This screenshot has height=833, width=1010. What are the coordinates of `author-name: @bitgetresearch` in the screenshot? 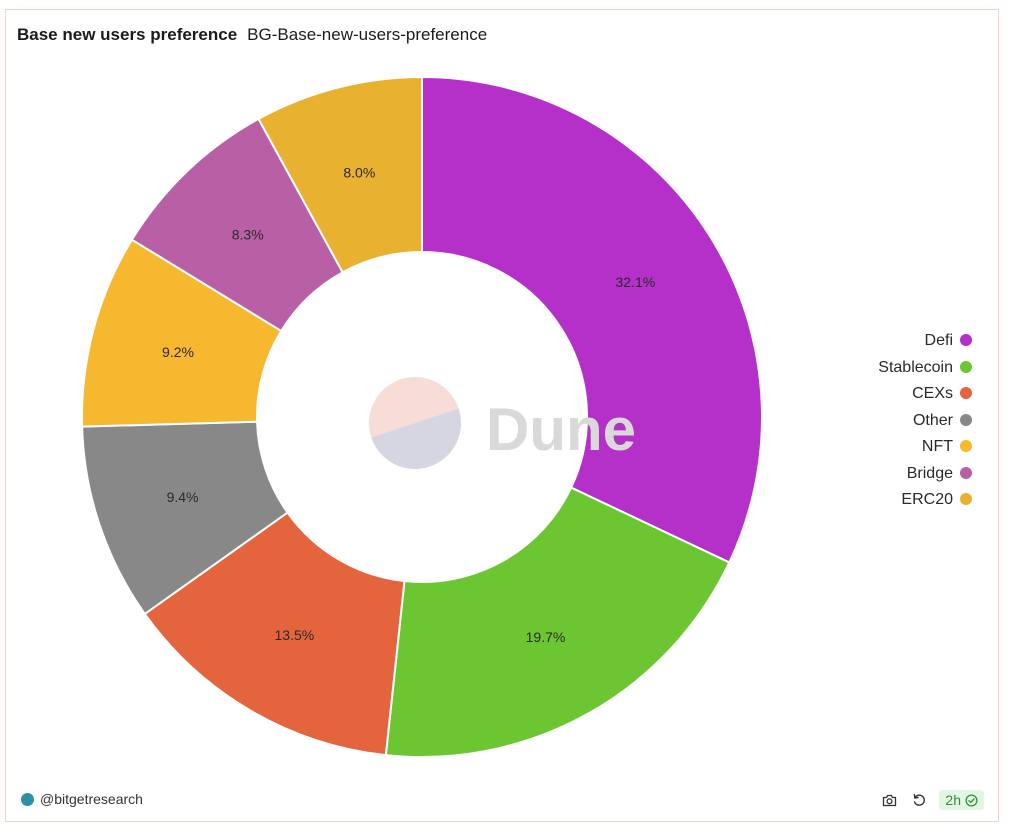 It's located at (91, 799).